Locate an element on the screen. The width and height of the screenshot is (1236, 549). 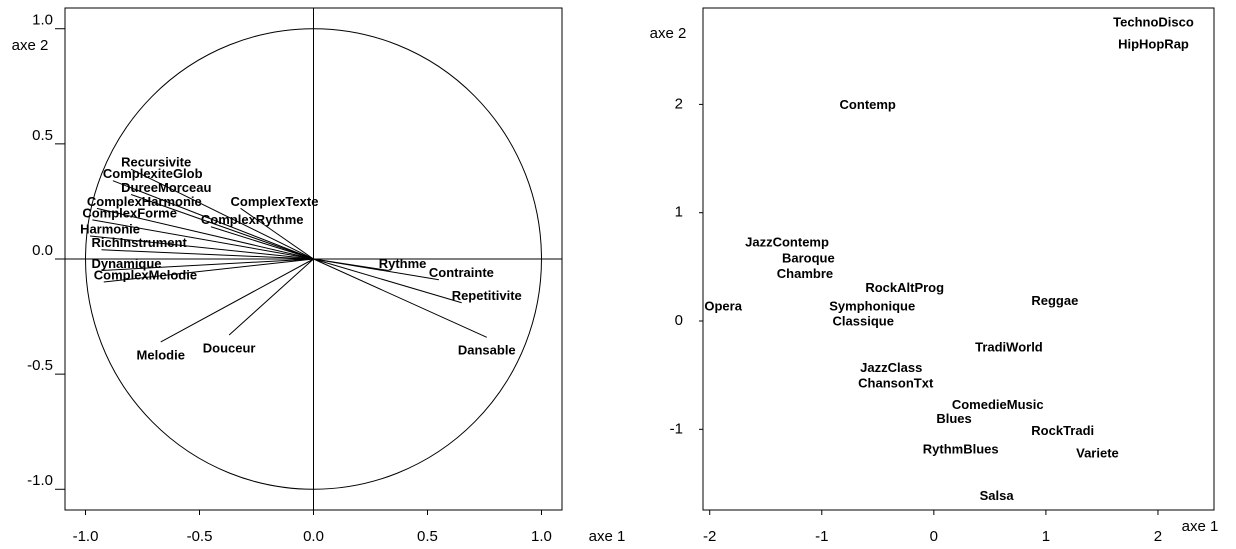
y-tick-label: 2 is located at coordinates (679, 103).